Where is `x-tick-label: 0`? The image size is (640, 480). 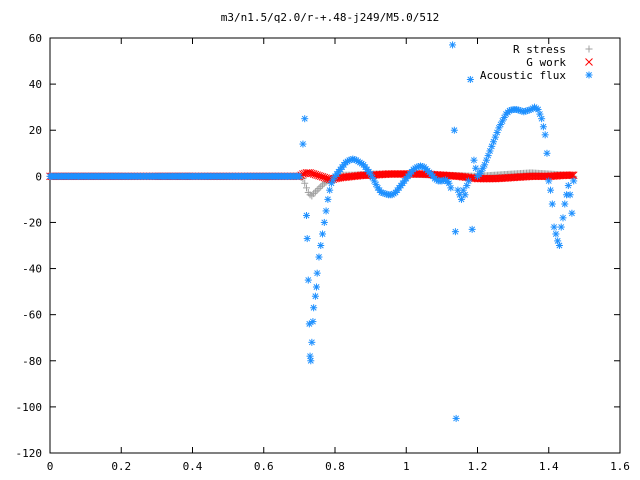 x-tick-label: 0 is located at coordinates (50, 466).